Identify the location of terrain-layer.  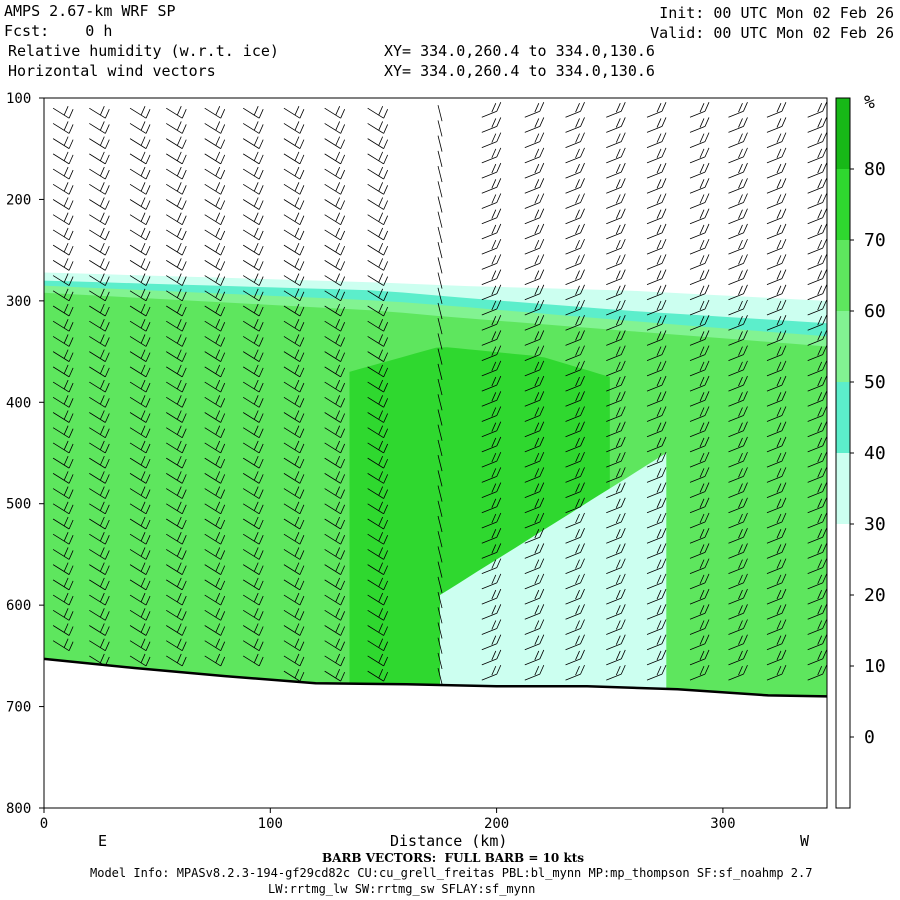
(435, 732).